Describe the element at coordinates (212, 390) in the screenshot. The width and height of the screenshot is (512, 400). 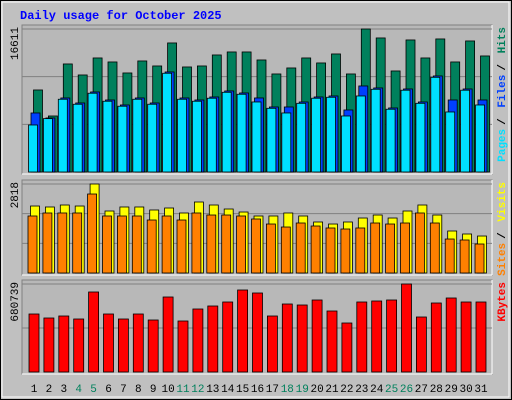
I see `x-tick-label: 13` at that location.